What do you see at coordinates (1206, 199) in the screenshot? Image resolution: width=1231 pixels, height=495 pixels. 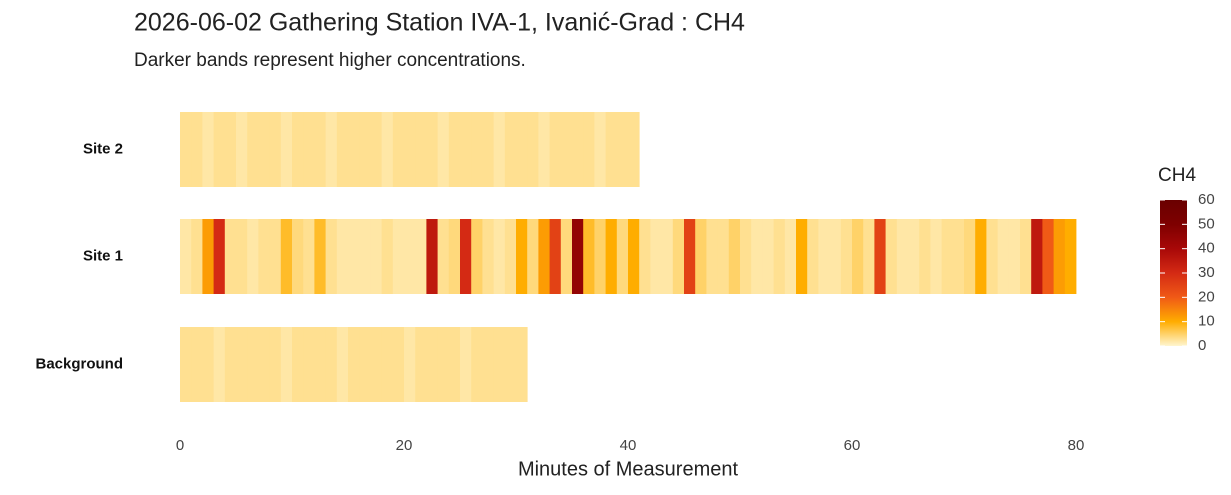 I see `colorbar-tick-label: 60` at bounding box center [1206, 199].